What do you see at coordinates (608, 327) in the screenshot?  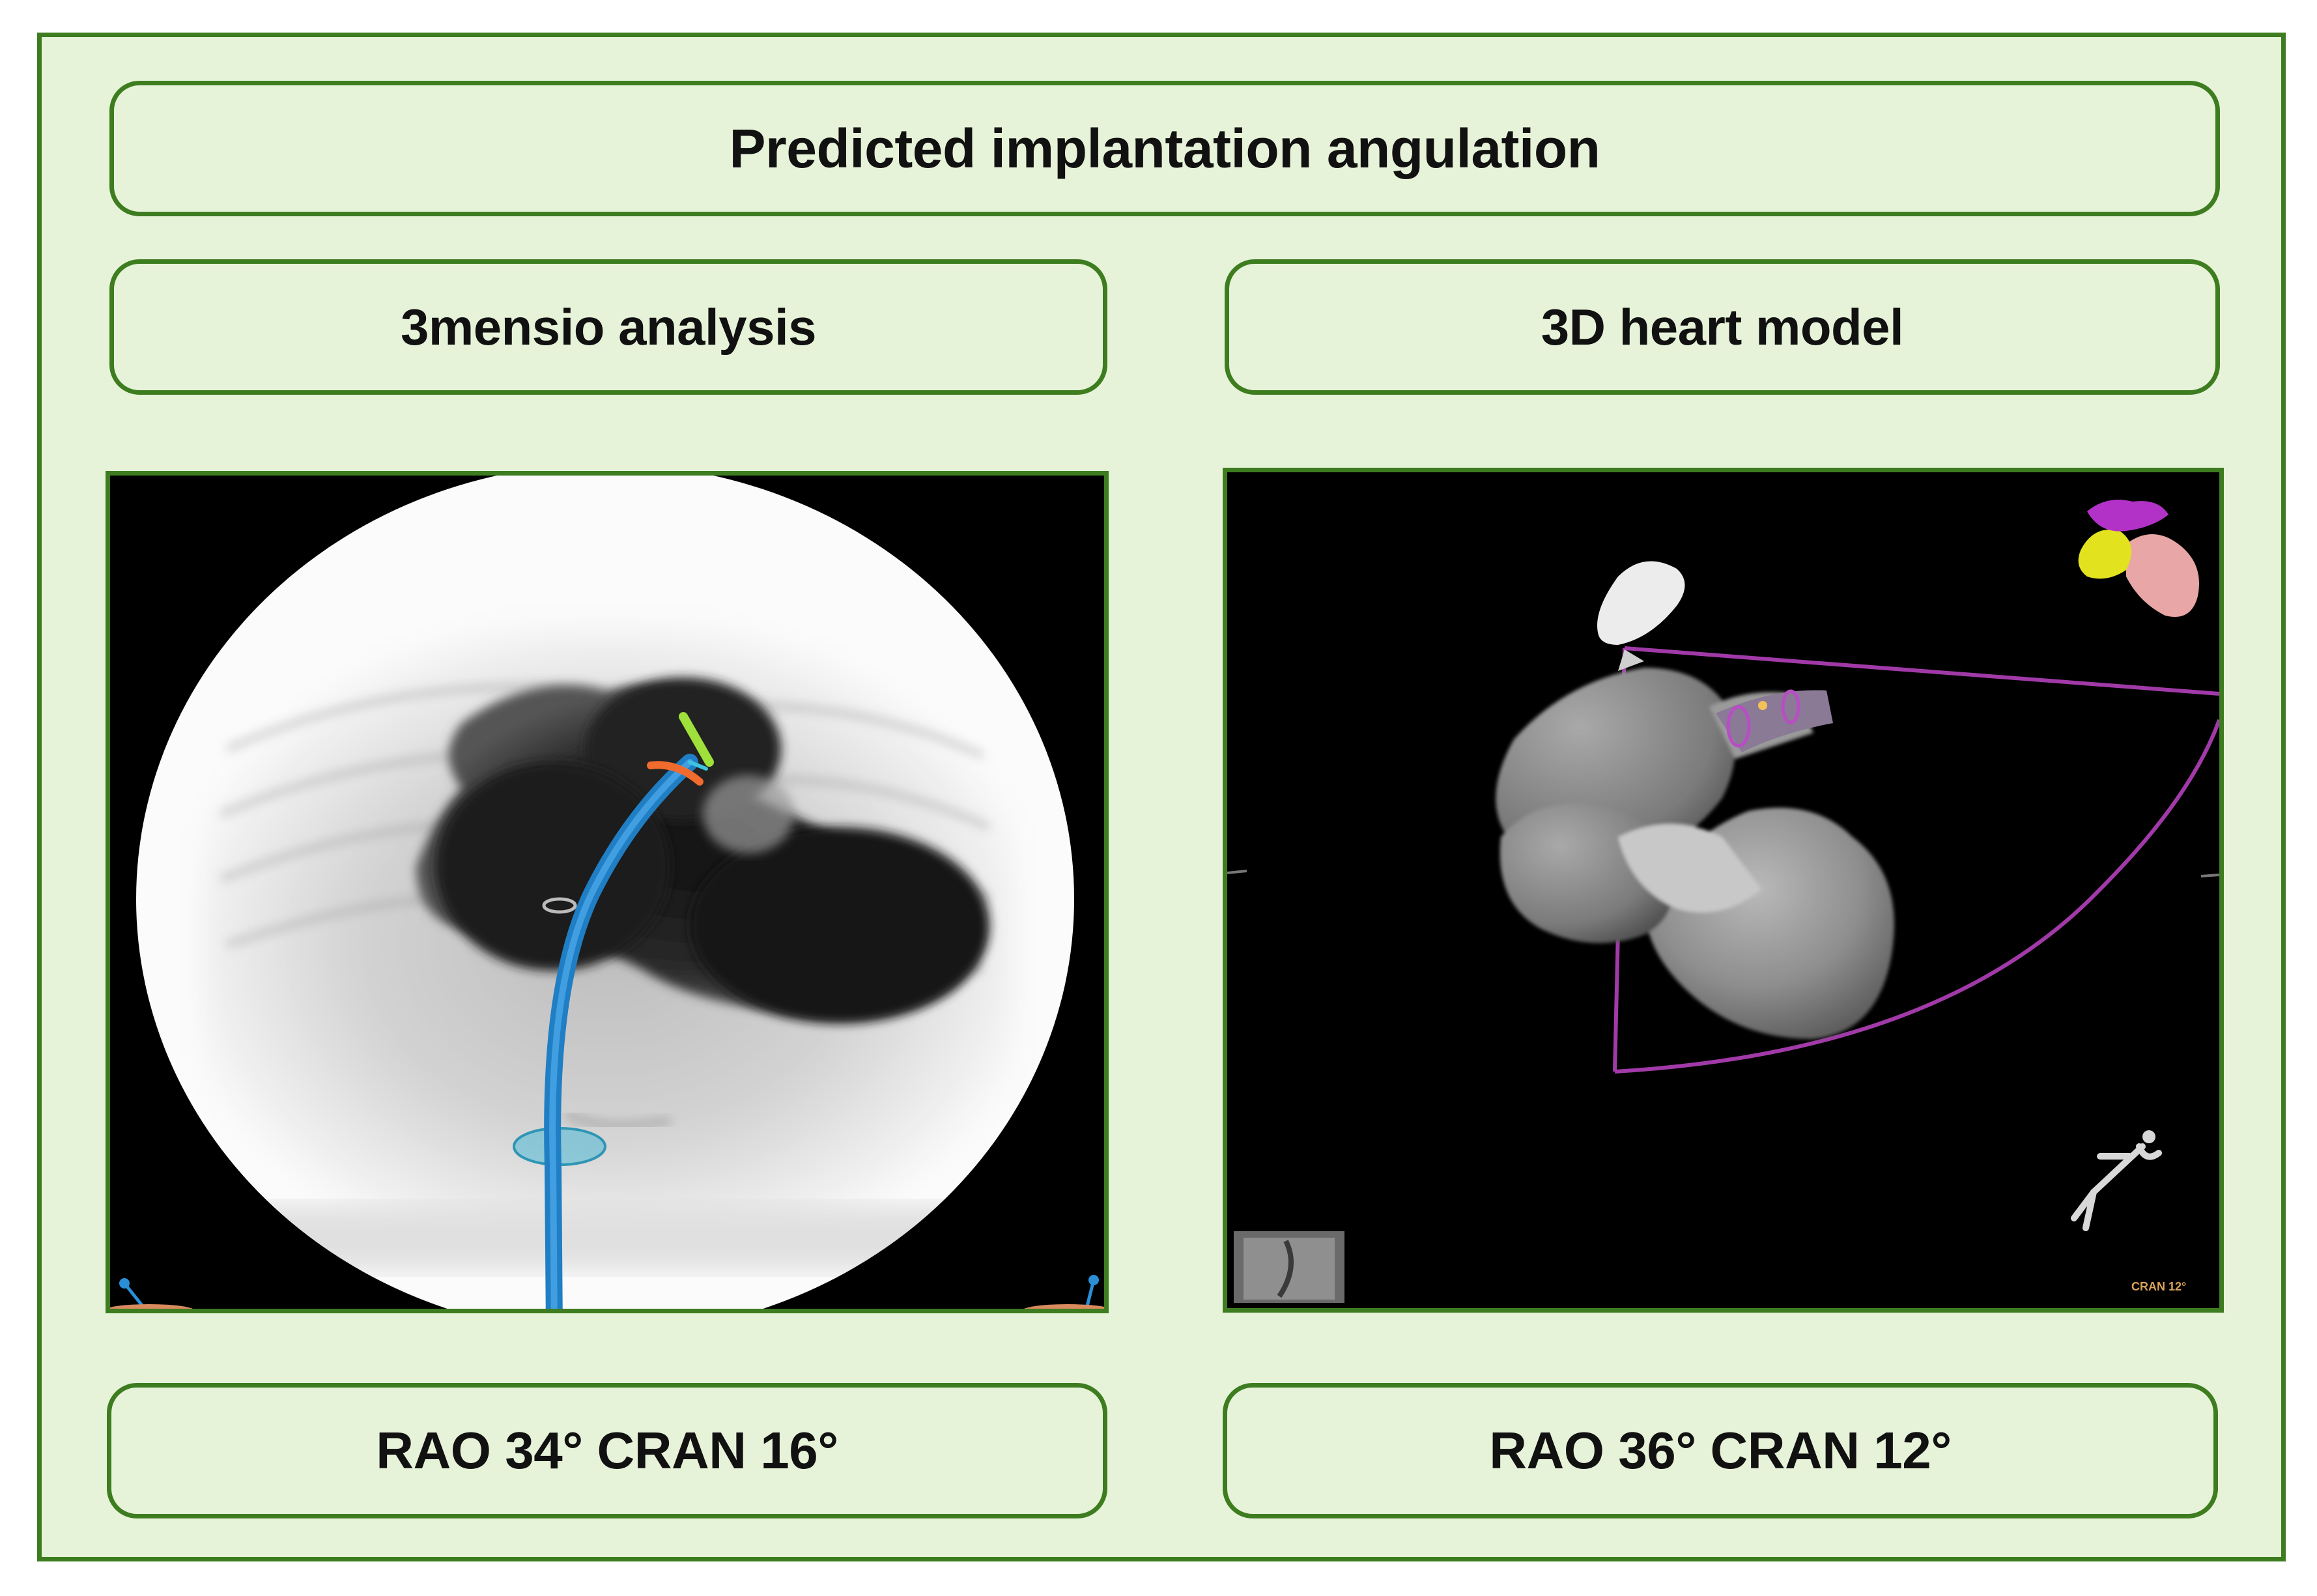 I see `method-label-3mensio: 3mensio analysis` at bounding box center [608, 327].